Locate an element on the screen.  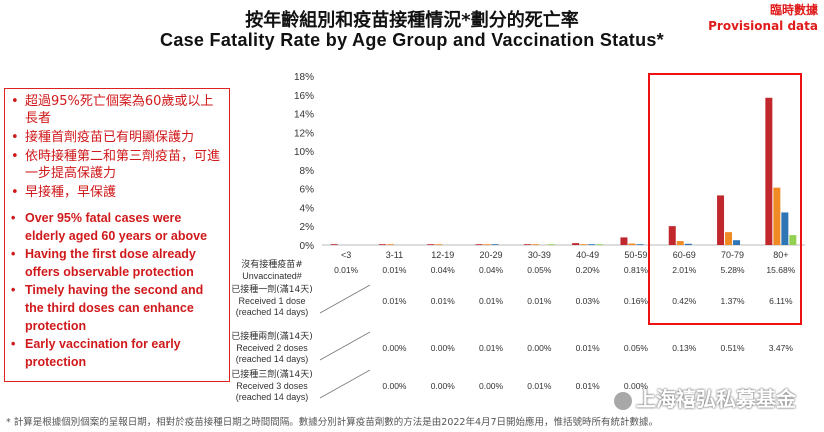
data-label: 0.51% is located at coordinates (732, 348).